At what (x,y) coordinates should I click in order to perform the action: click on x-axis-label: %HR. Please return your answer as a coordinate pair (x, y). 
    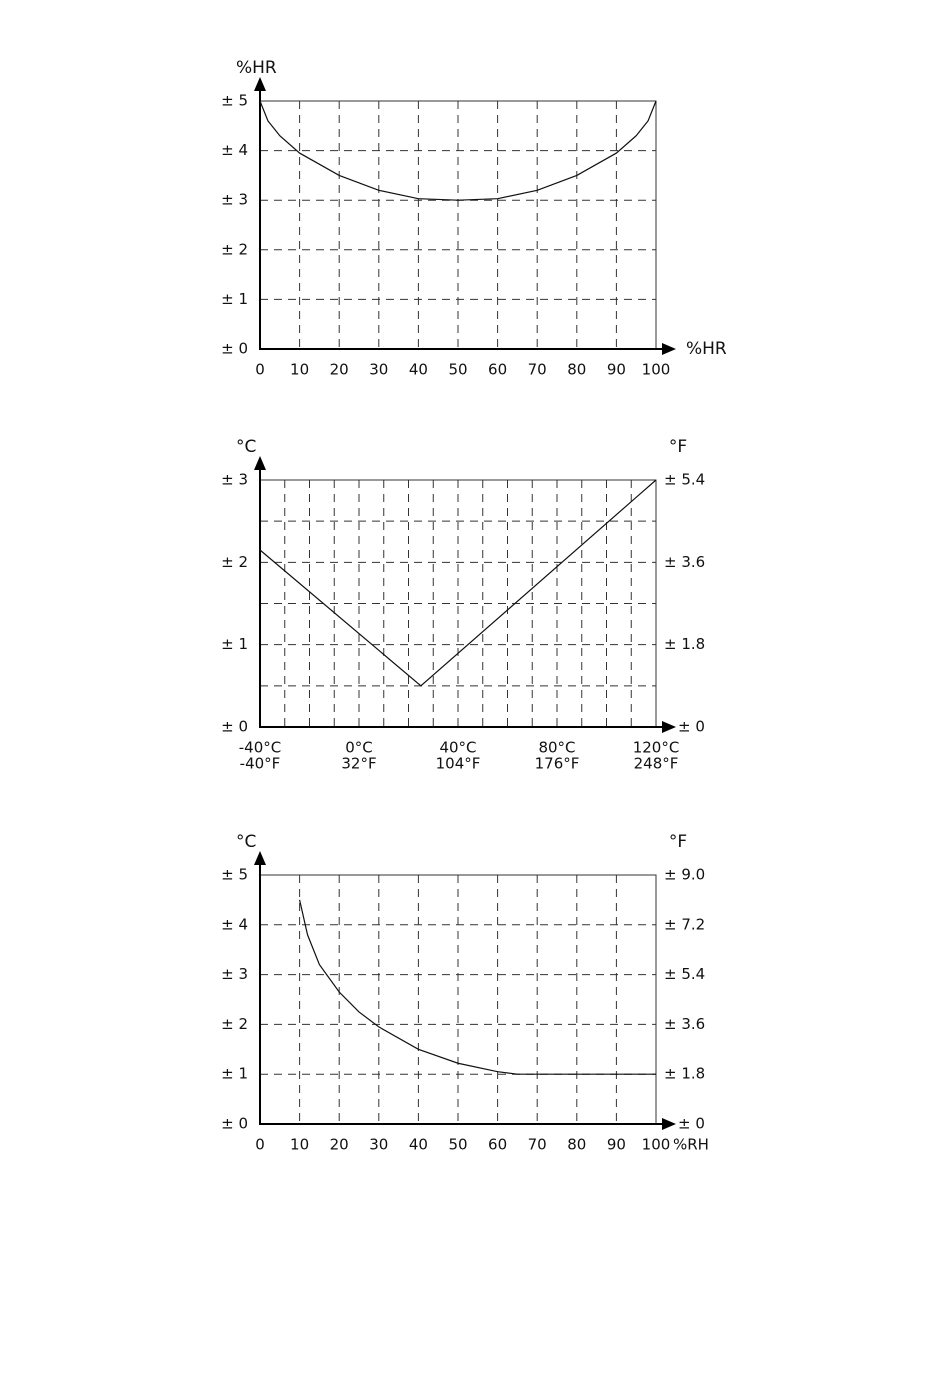
    Looking at the image, I should click on (706, 349).